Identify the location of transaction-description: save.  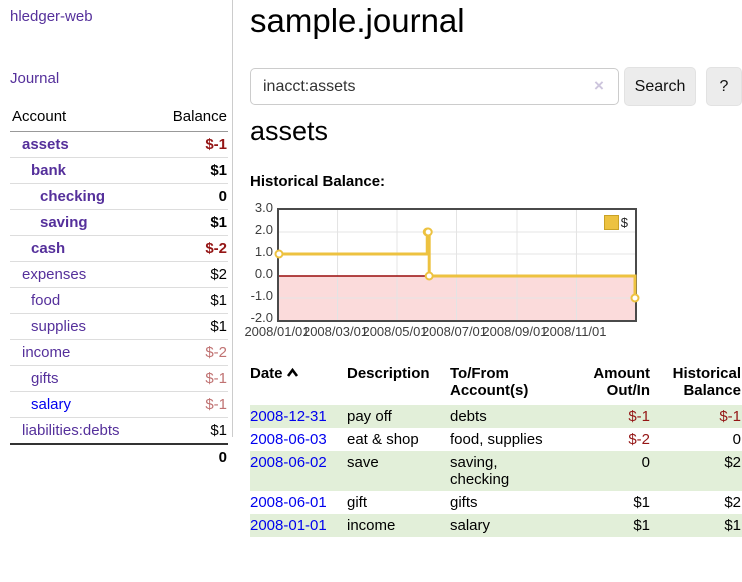
(363, 462).